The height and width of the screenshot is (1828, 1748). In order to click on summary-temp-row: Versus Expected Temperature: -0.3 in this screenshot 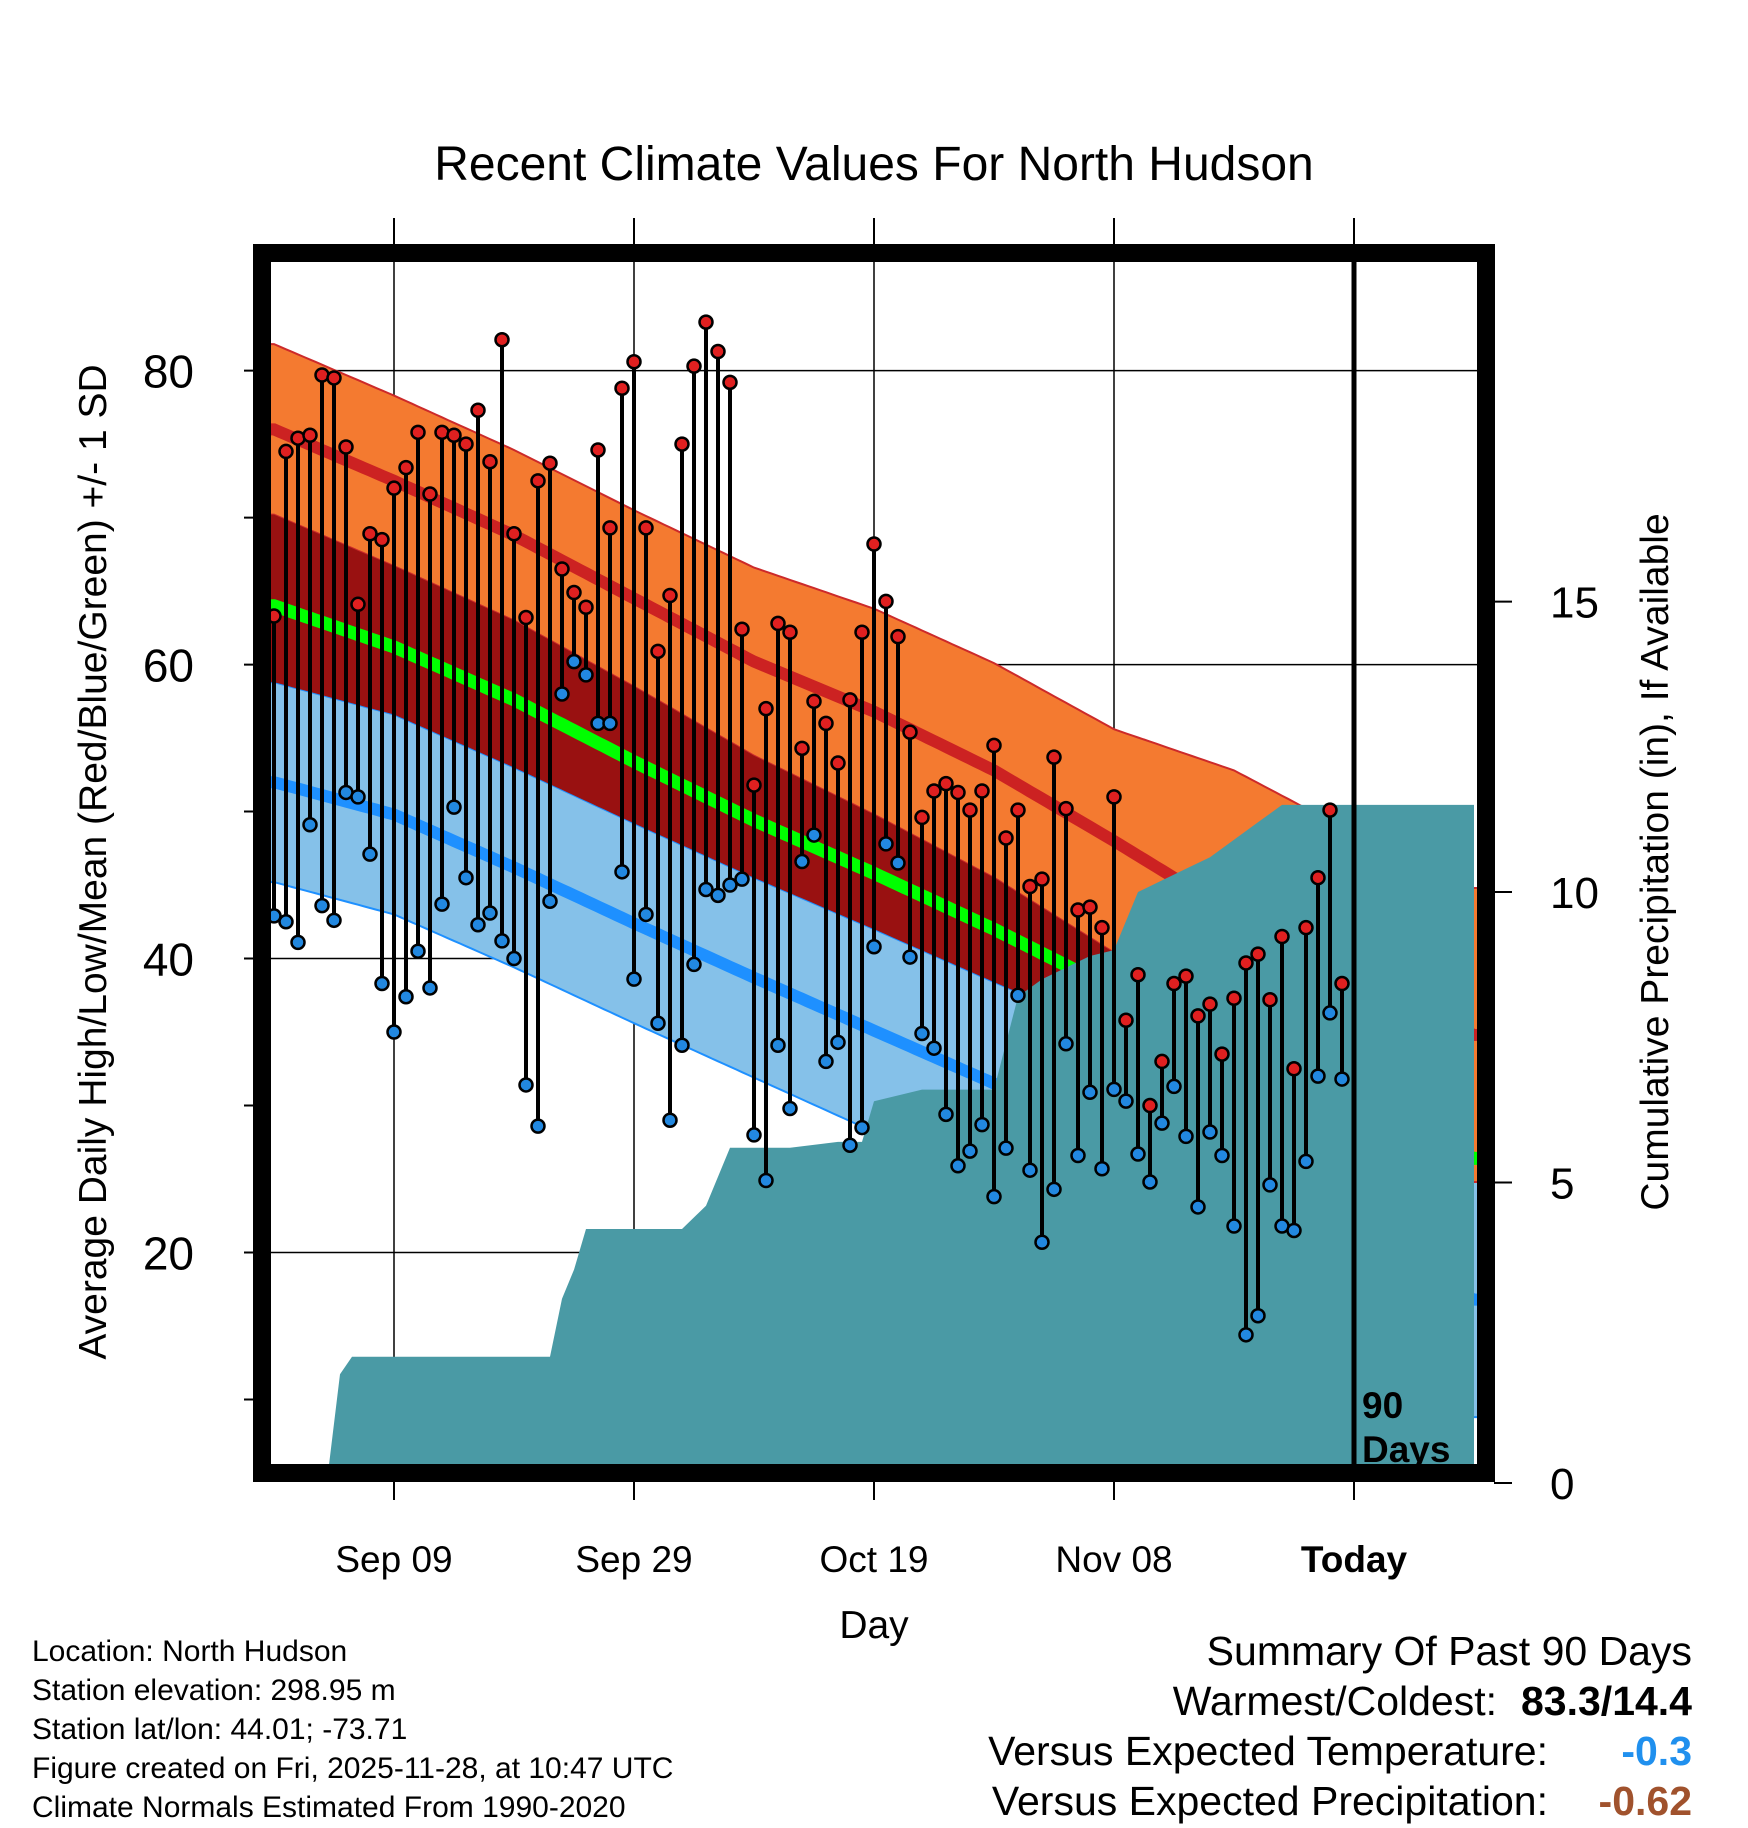, I will do `click(1340, 1751)`.